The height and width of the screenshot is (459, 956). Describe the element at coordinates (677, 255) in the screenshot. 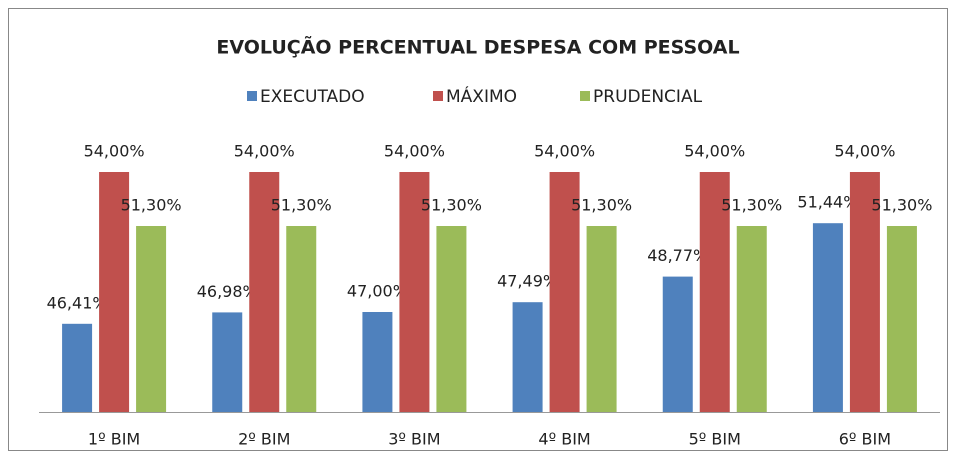

I see `value-label: 48,77%` at that location.